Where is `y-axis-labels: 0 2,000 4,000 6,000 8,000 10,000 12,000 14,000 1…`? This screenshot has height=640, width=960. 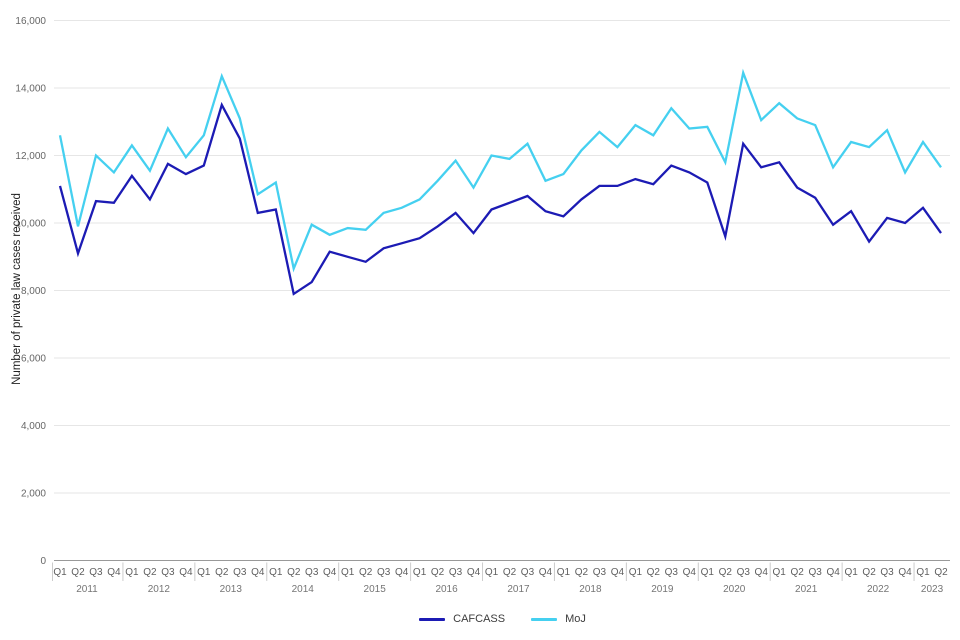 y-axis-labels: 0 2,000 4,000 6,000 8,000 10,000 12,000 14,000 1… is located at coordinates (30, 291).